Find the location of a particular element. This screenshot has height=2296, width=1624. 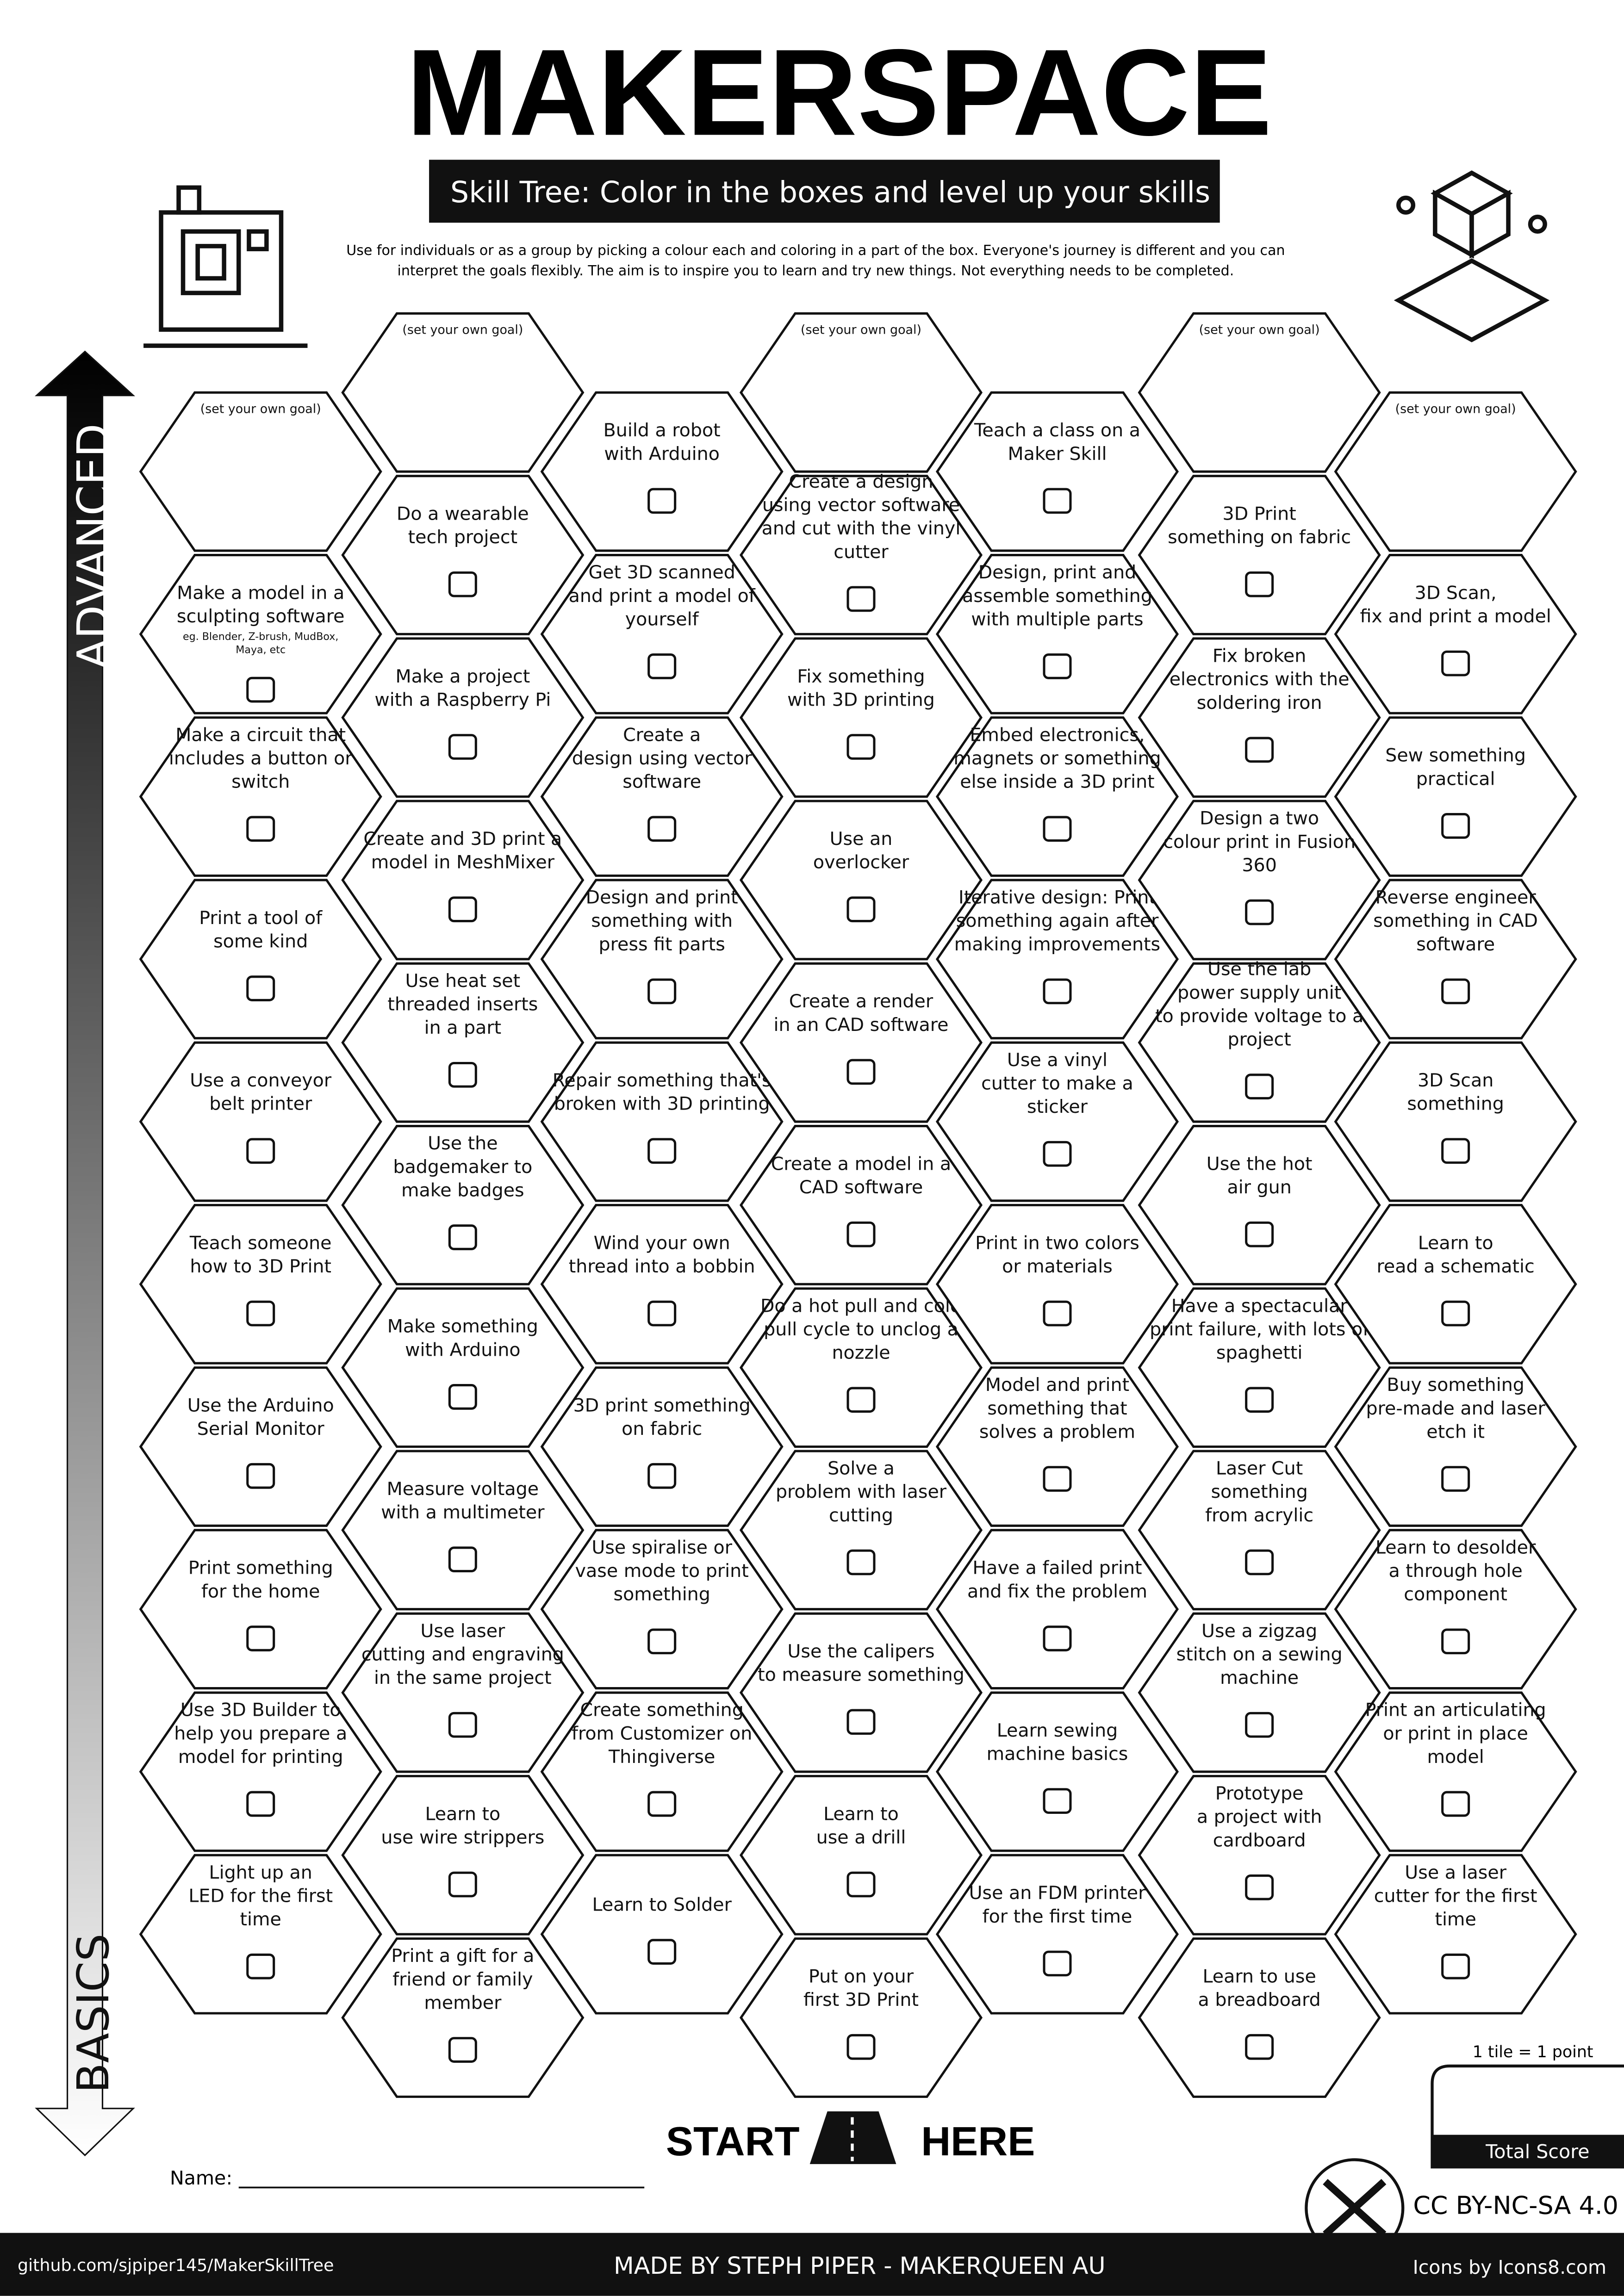

skill-line: problem with laser is located at coordinates (861, 1492).